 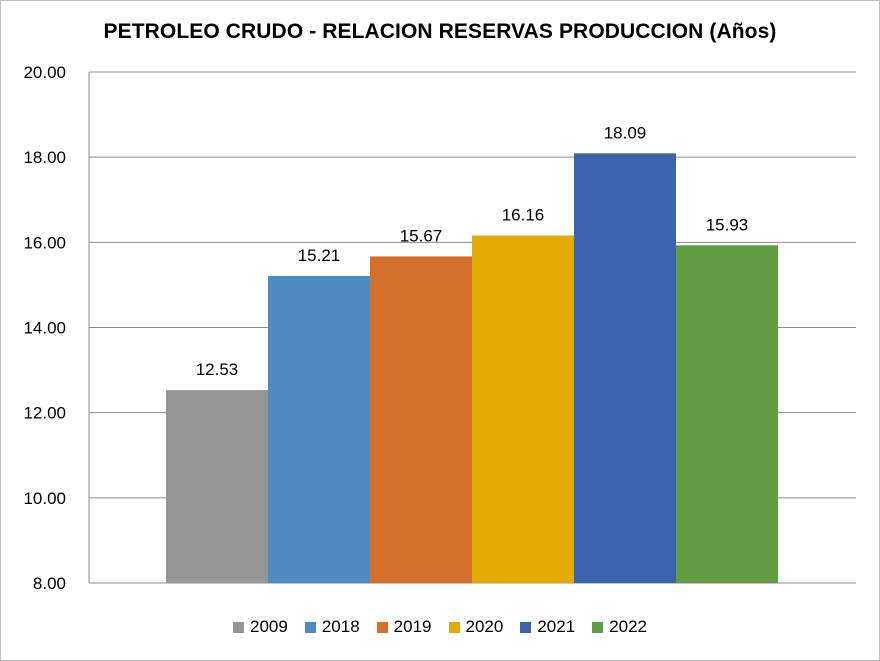 I want to click on legend-label: 2019, so click(x=412, y=626).